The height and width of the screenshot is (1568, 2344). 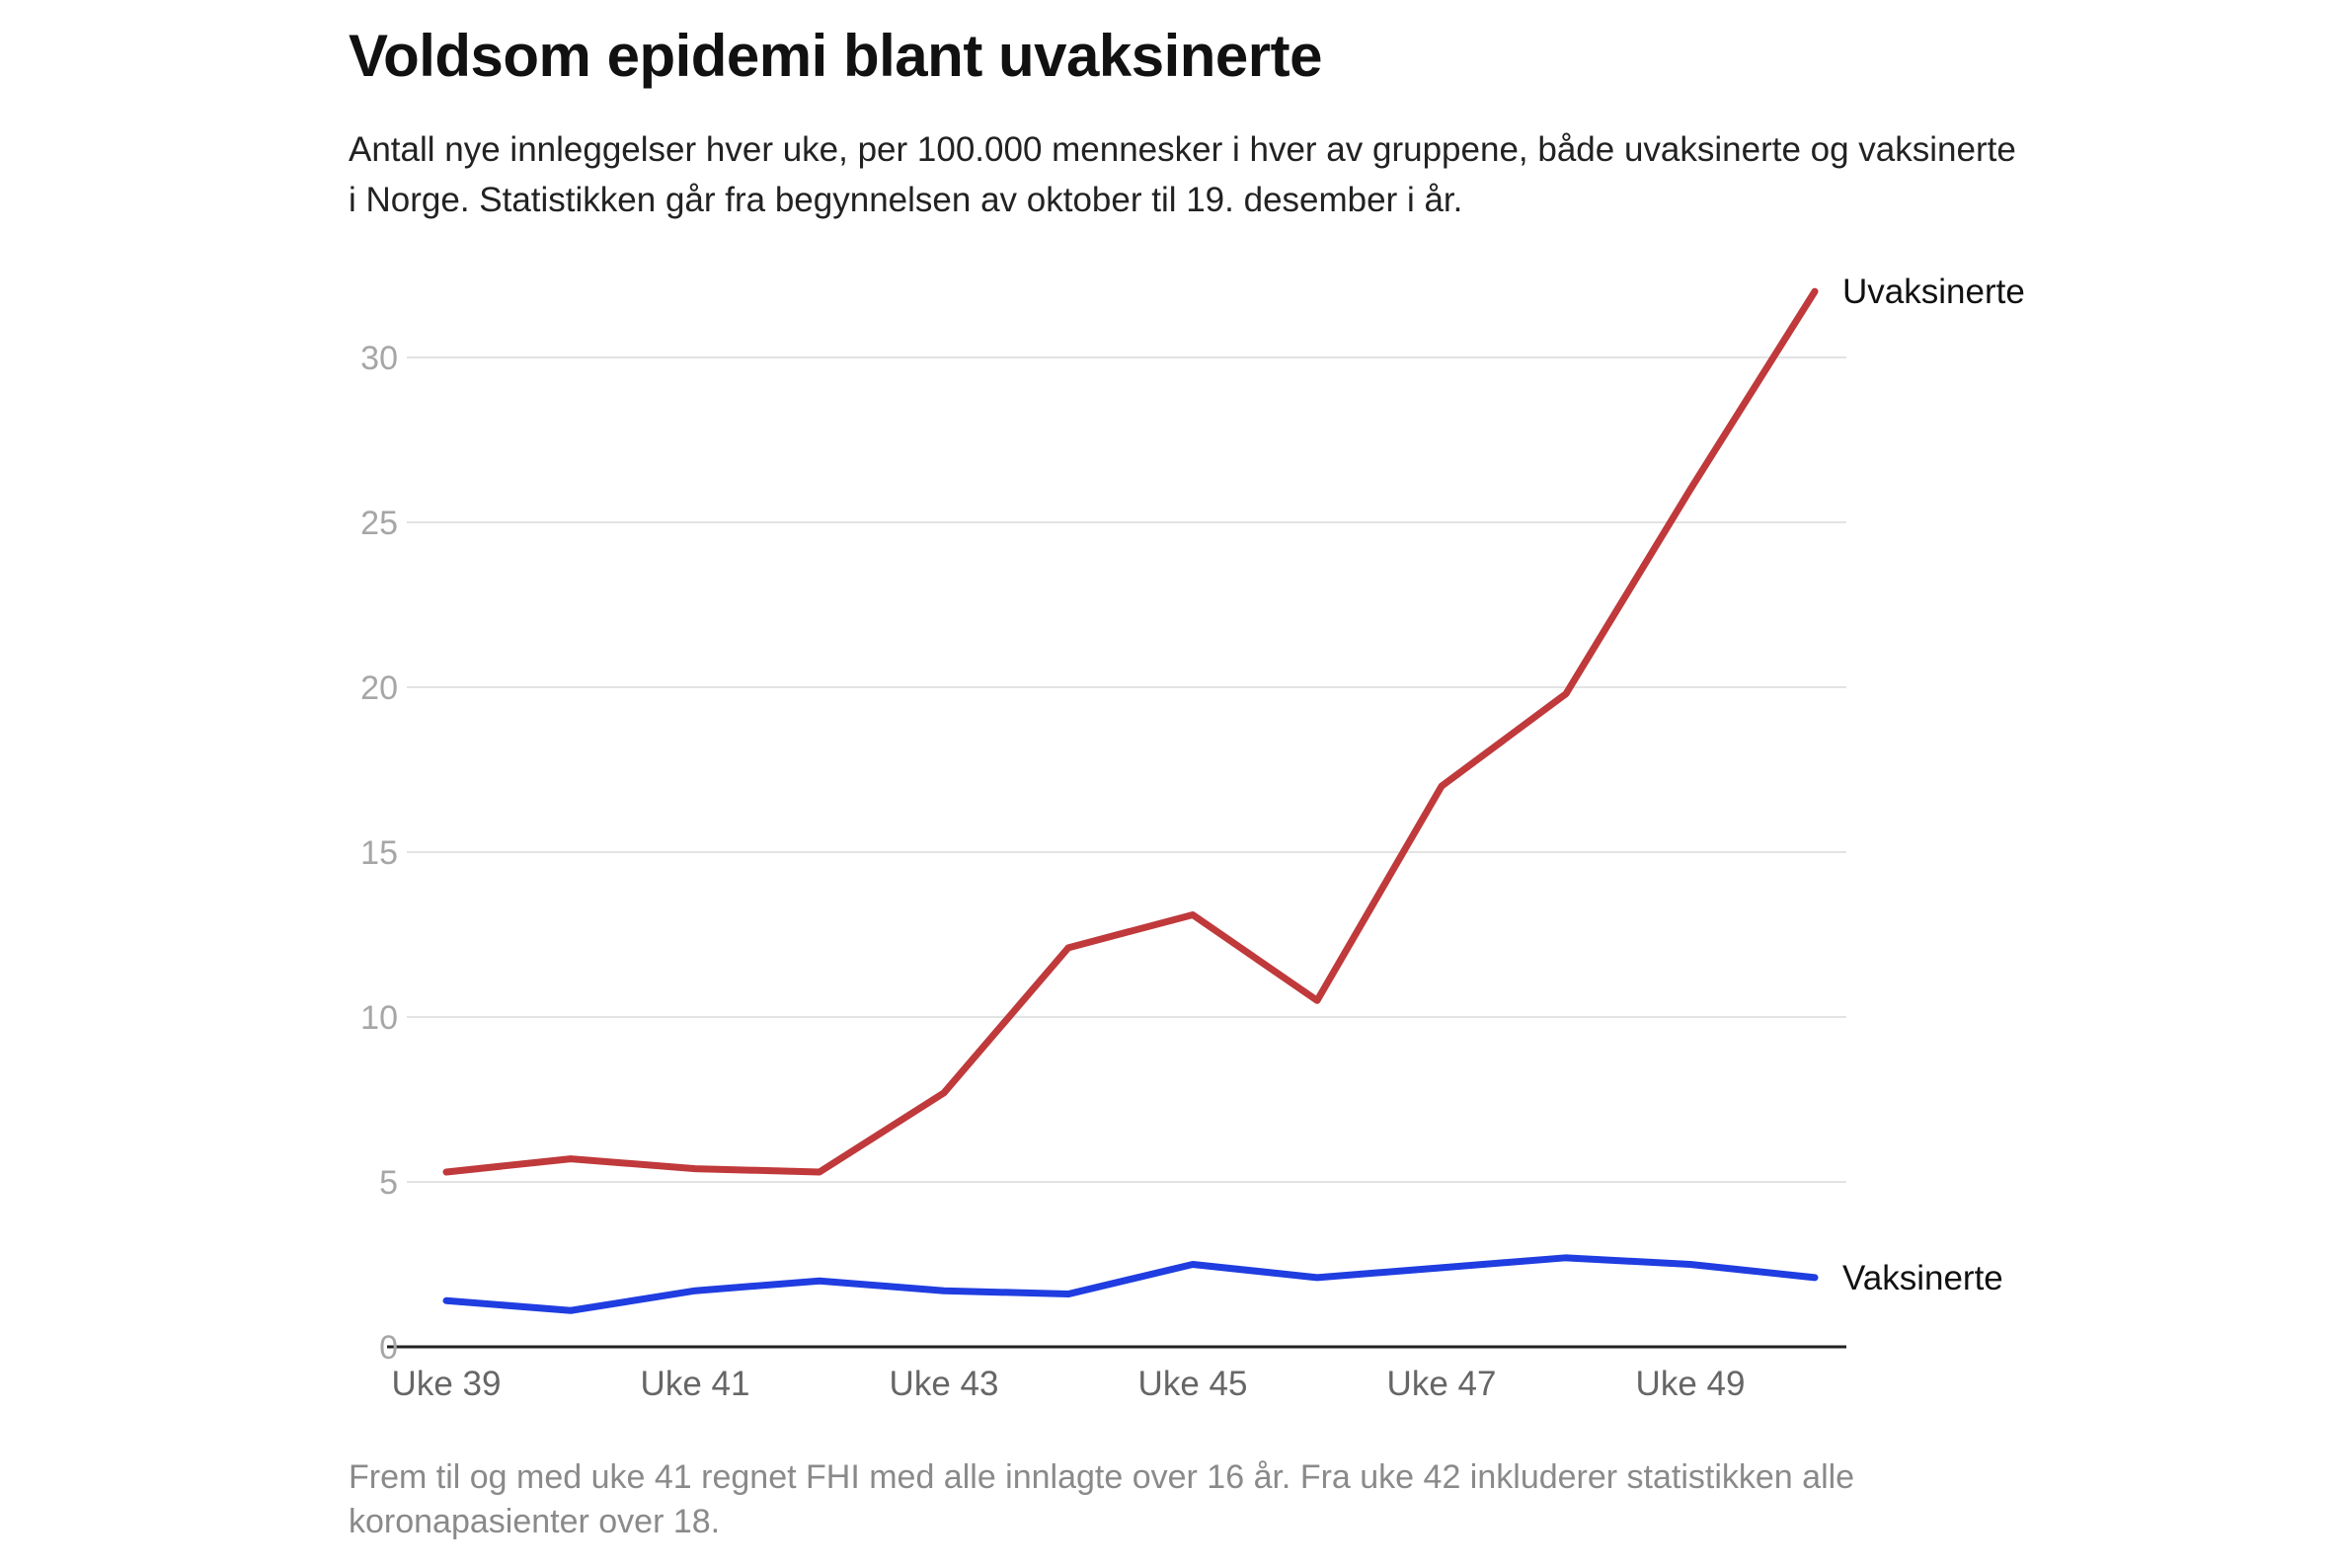 I want to click on y-tick-label-0: 0, so click(x=388, y=1348).